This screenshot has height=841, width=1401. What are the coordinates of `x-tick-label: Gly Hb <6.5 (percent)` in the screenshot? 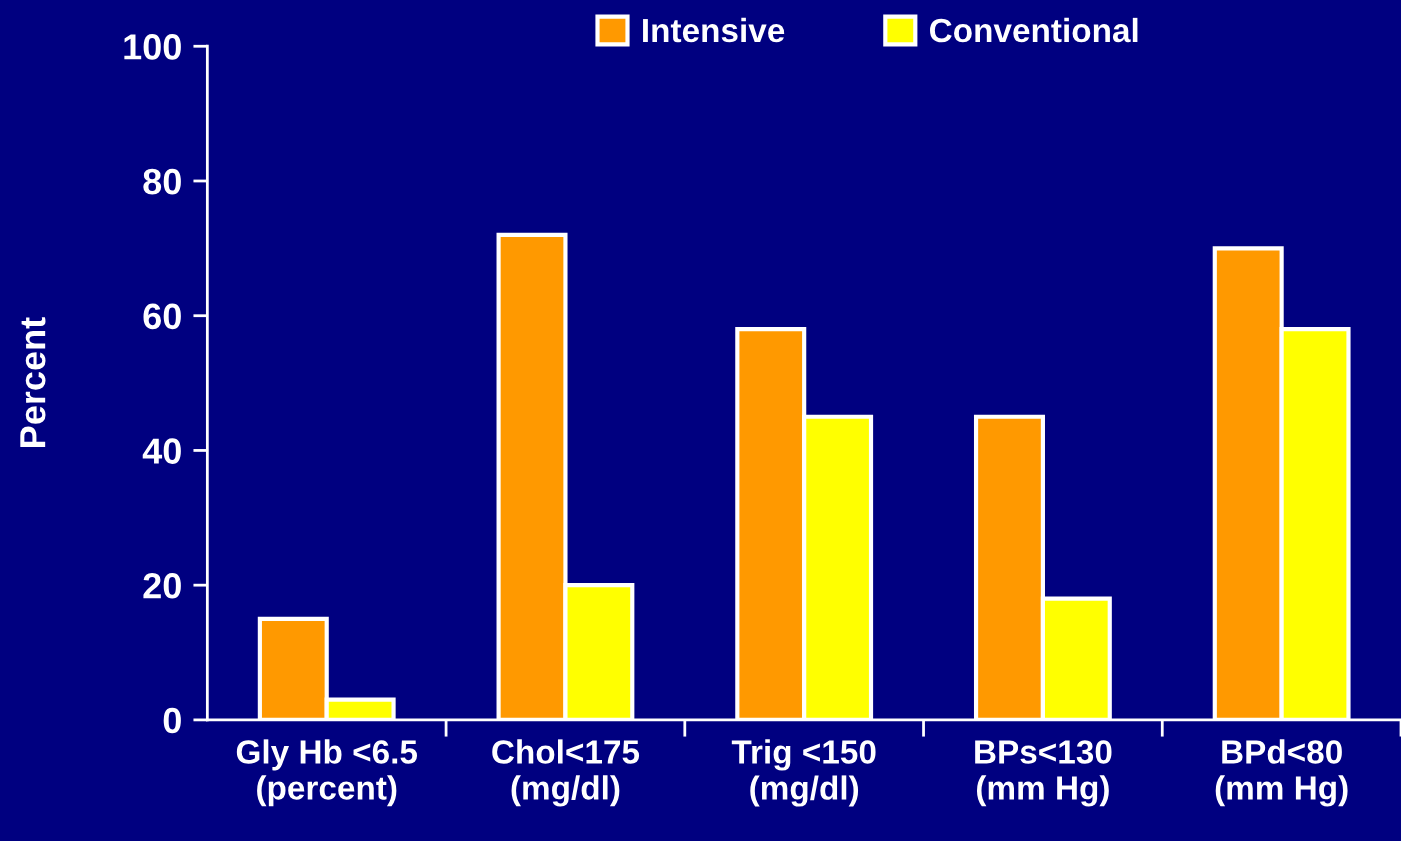 It's located at (327, 773).